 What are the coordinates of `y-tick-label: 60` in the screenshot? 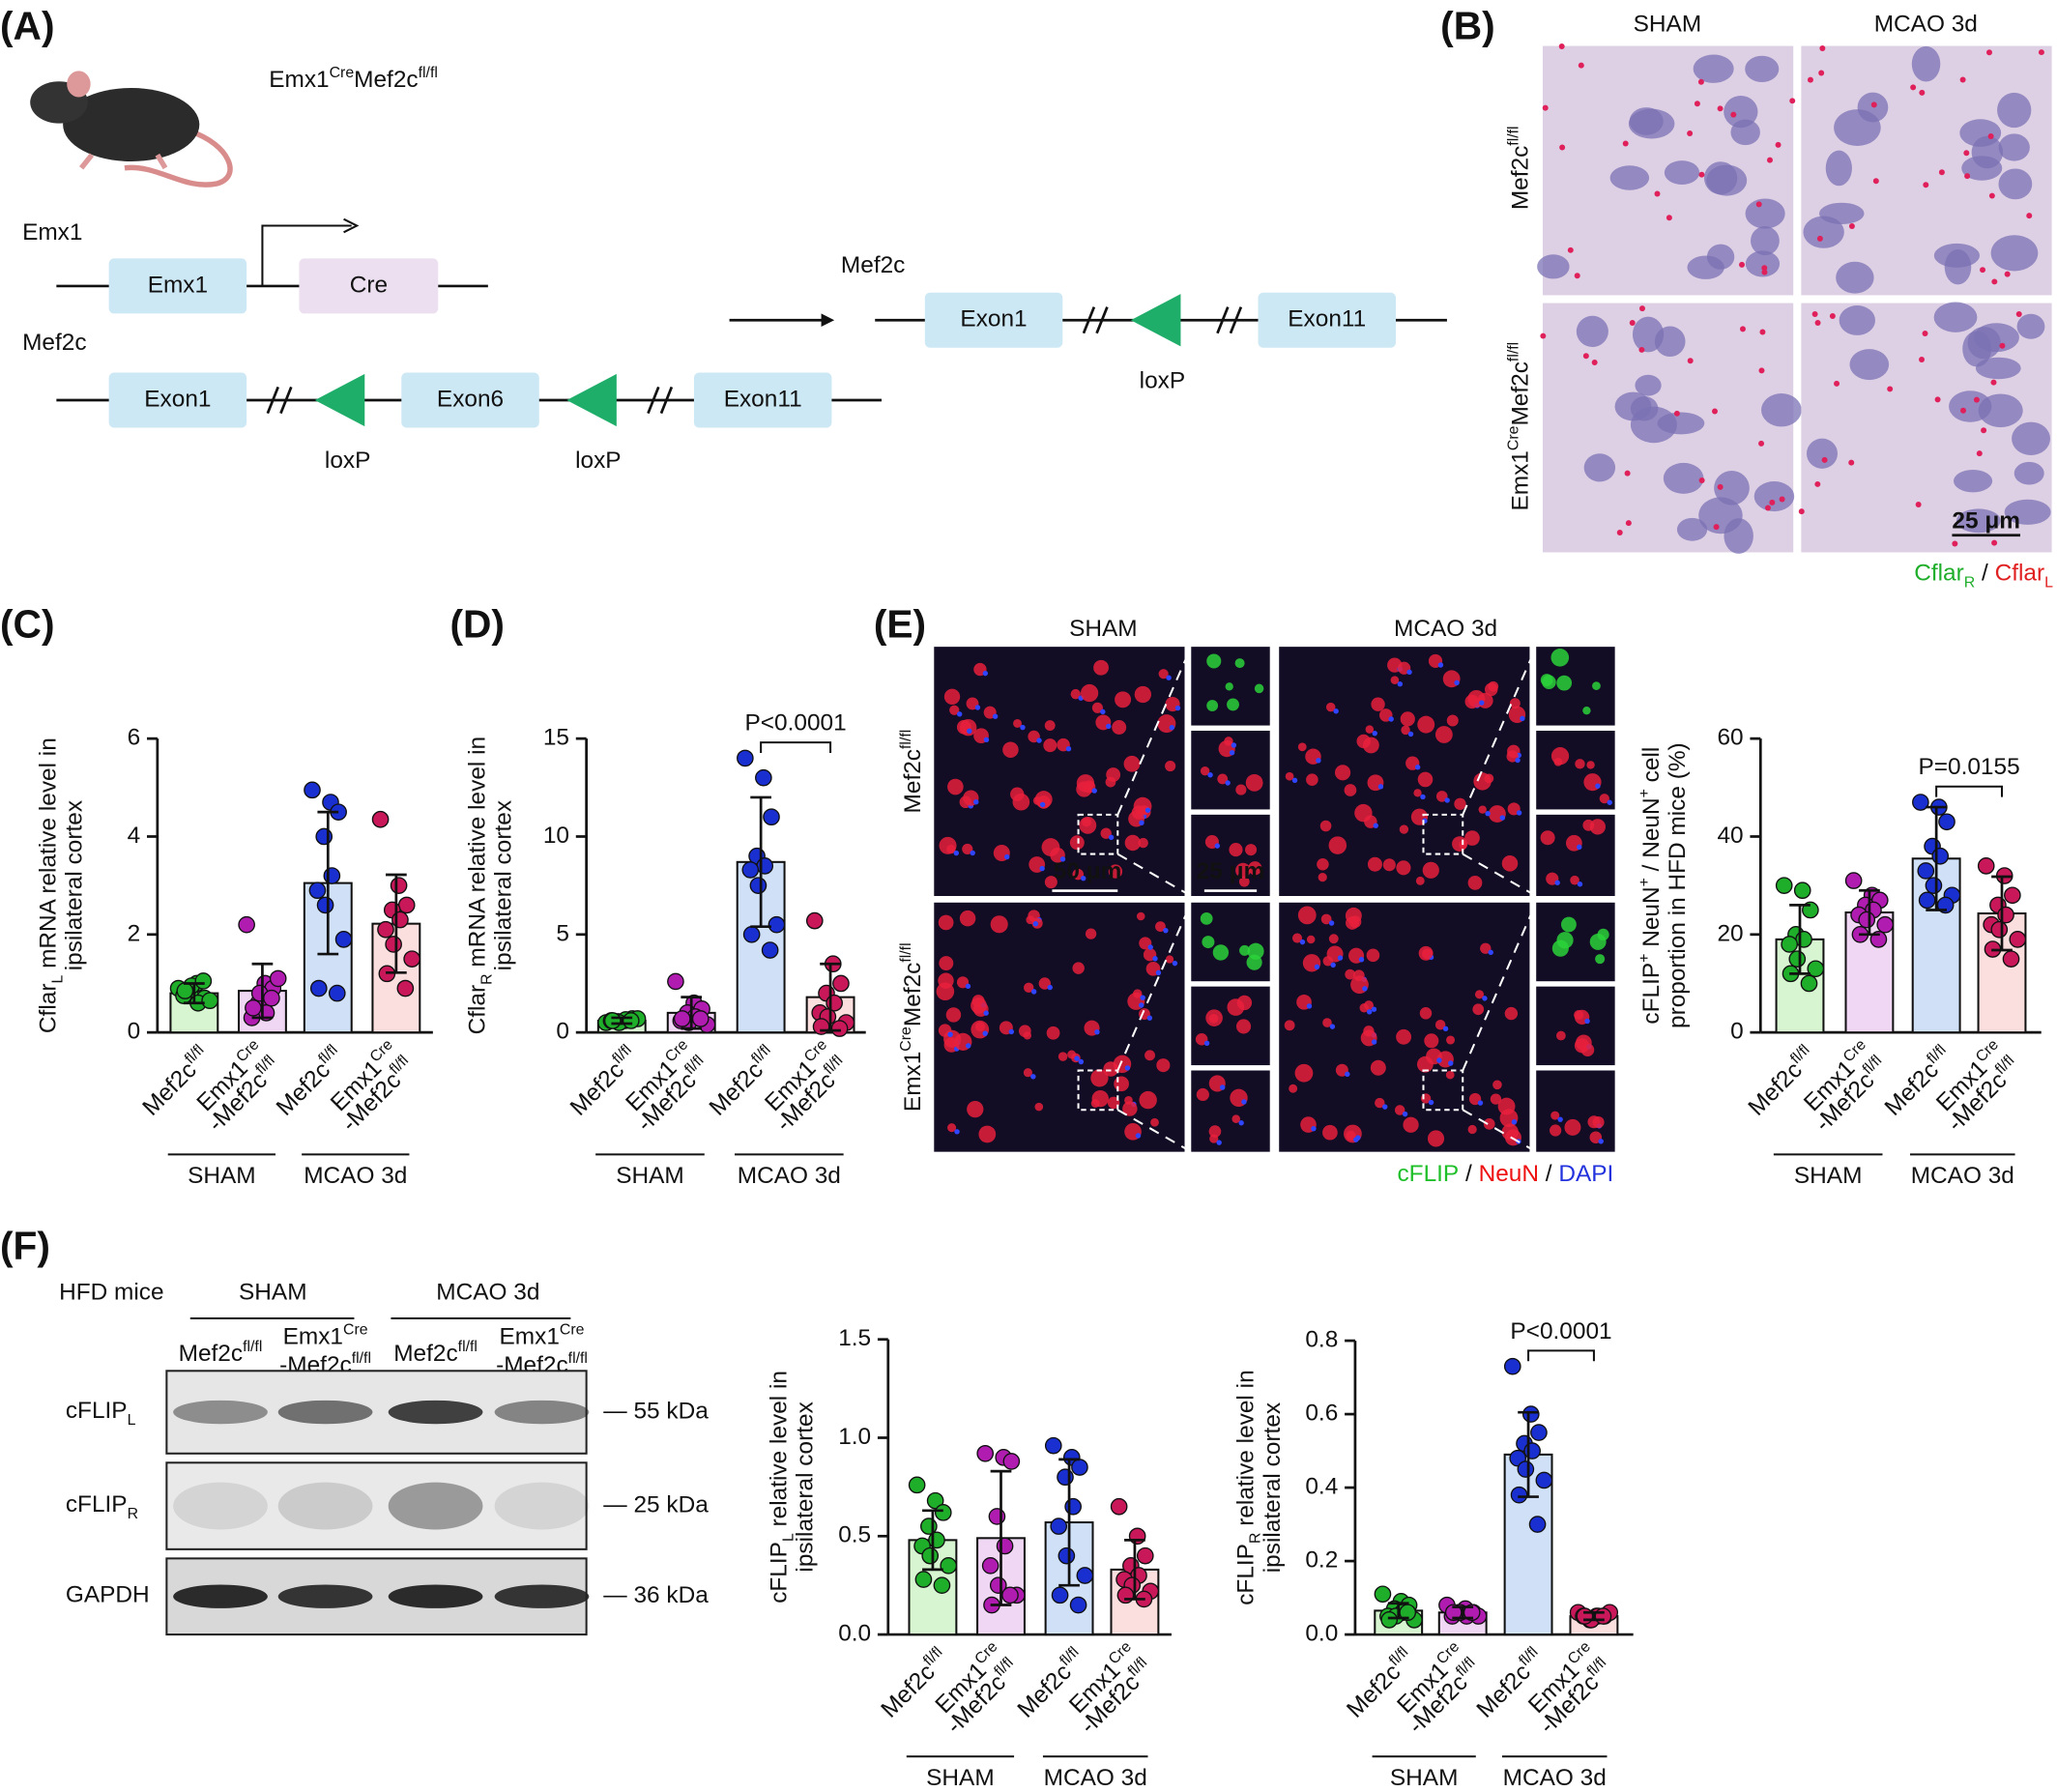 It's located at (1730, 738).